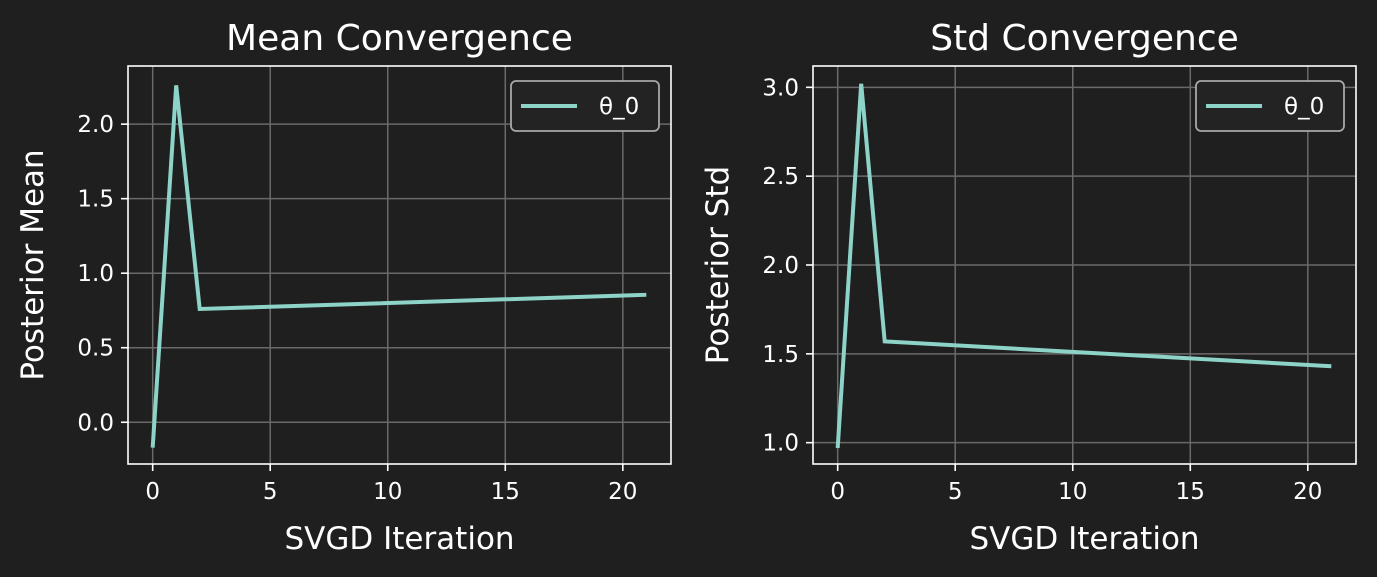  Describe the element at coordinates (399, 38) in the screenshot. I see `chart-title: Mean Convergence` at that location.